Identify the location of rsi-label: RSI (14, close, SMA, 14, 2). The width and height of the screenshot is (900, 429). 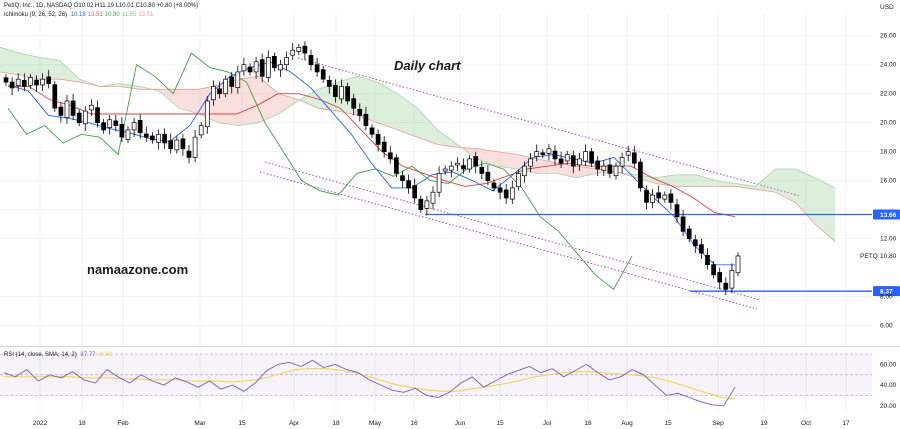
(40, 355).